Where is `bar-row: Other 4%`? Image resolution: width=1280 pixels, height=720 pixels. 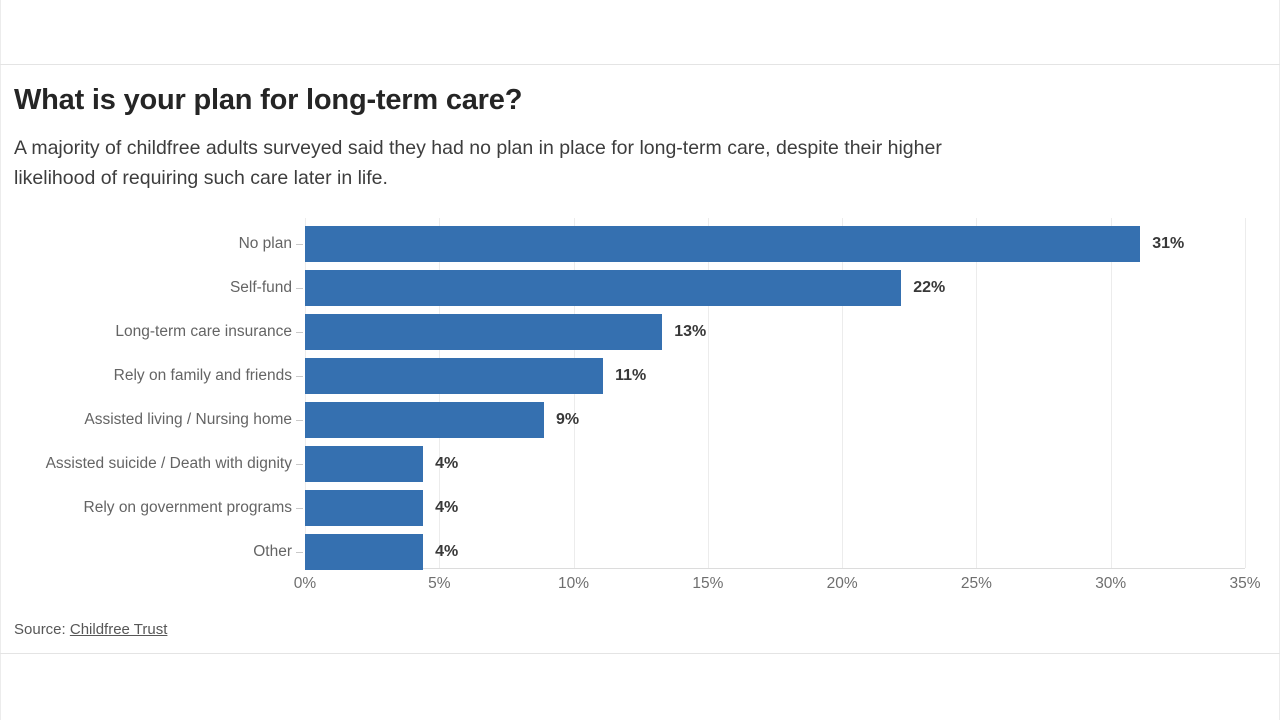 bar-row: Other 4% is located at coordinates (640, 552).